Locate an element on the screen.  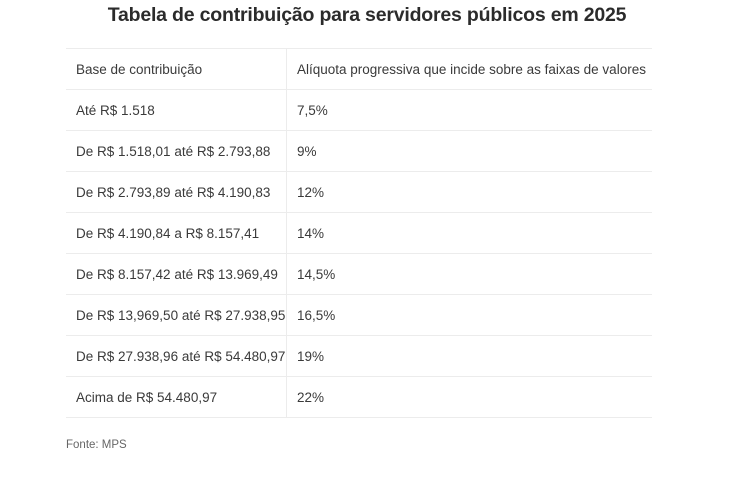
cell-base: Acima de R$ 54.480,97 is located at coordinates (176, 397).